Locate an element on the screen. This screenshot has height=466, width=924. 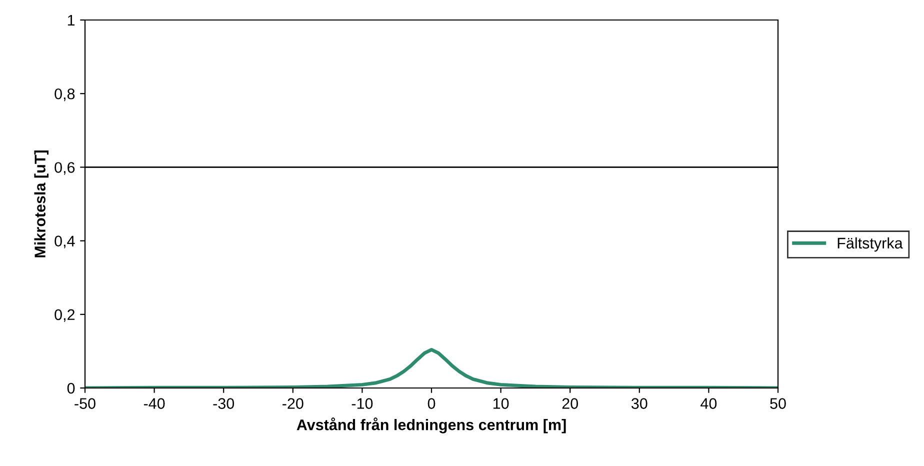
x-tick-label: 40 is located at coordinates (708, 403).